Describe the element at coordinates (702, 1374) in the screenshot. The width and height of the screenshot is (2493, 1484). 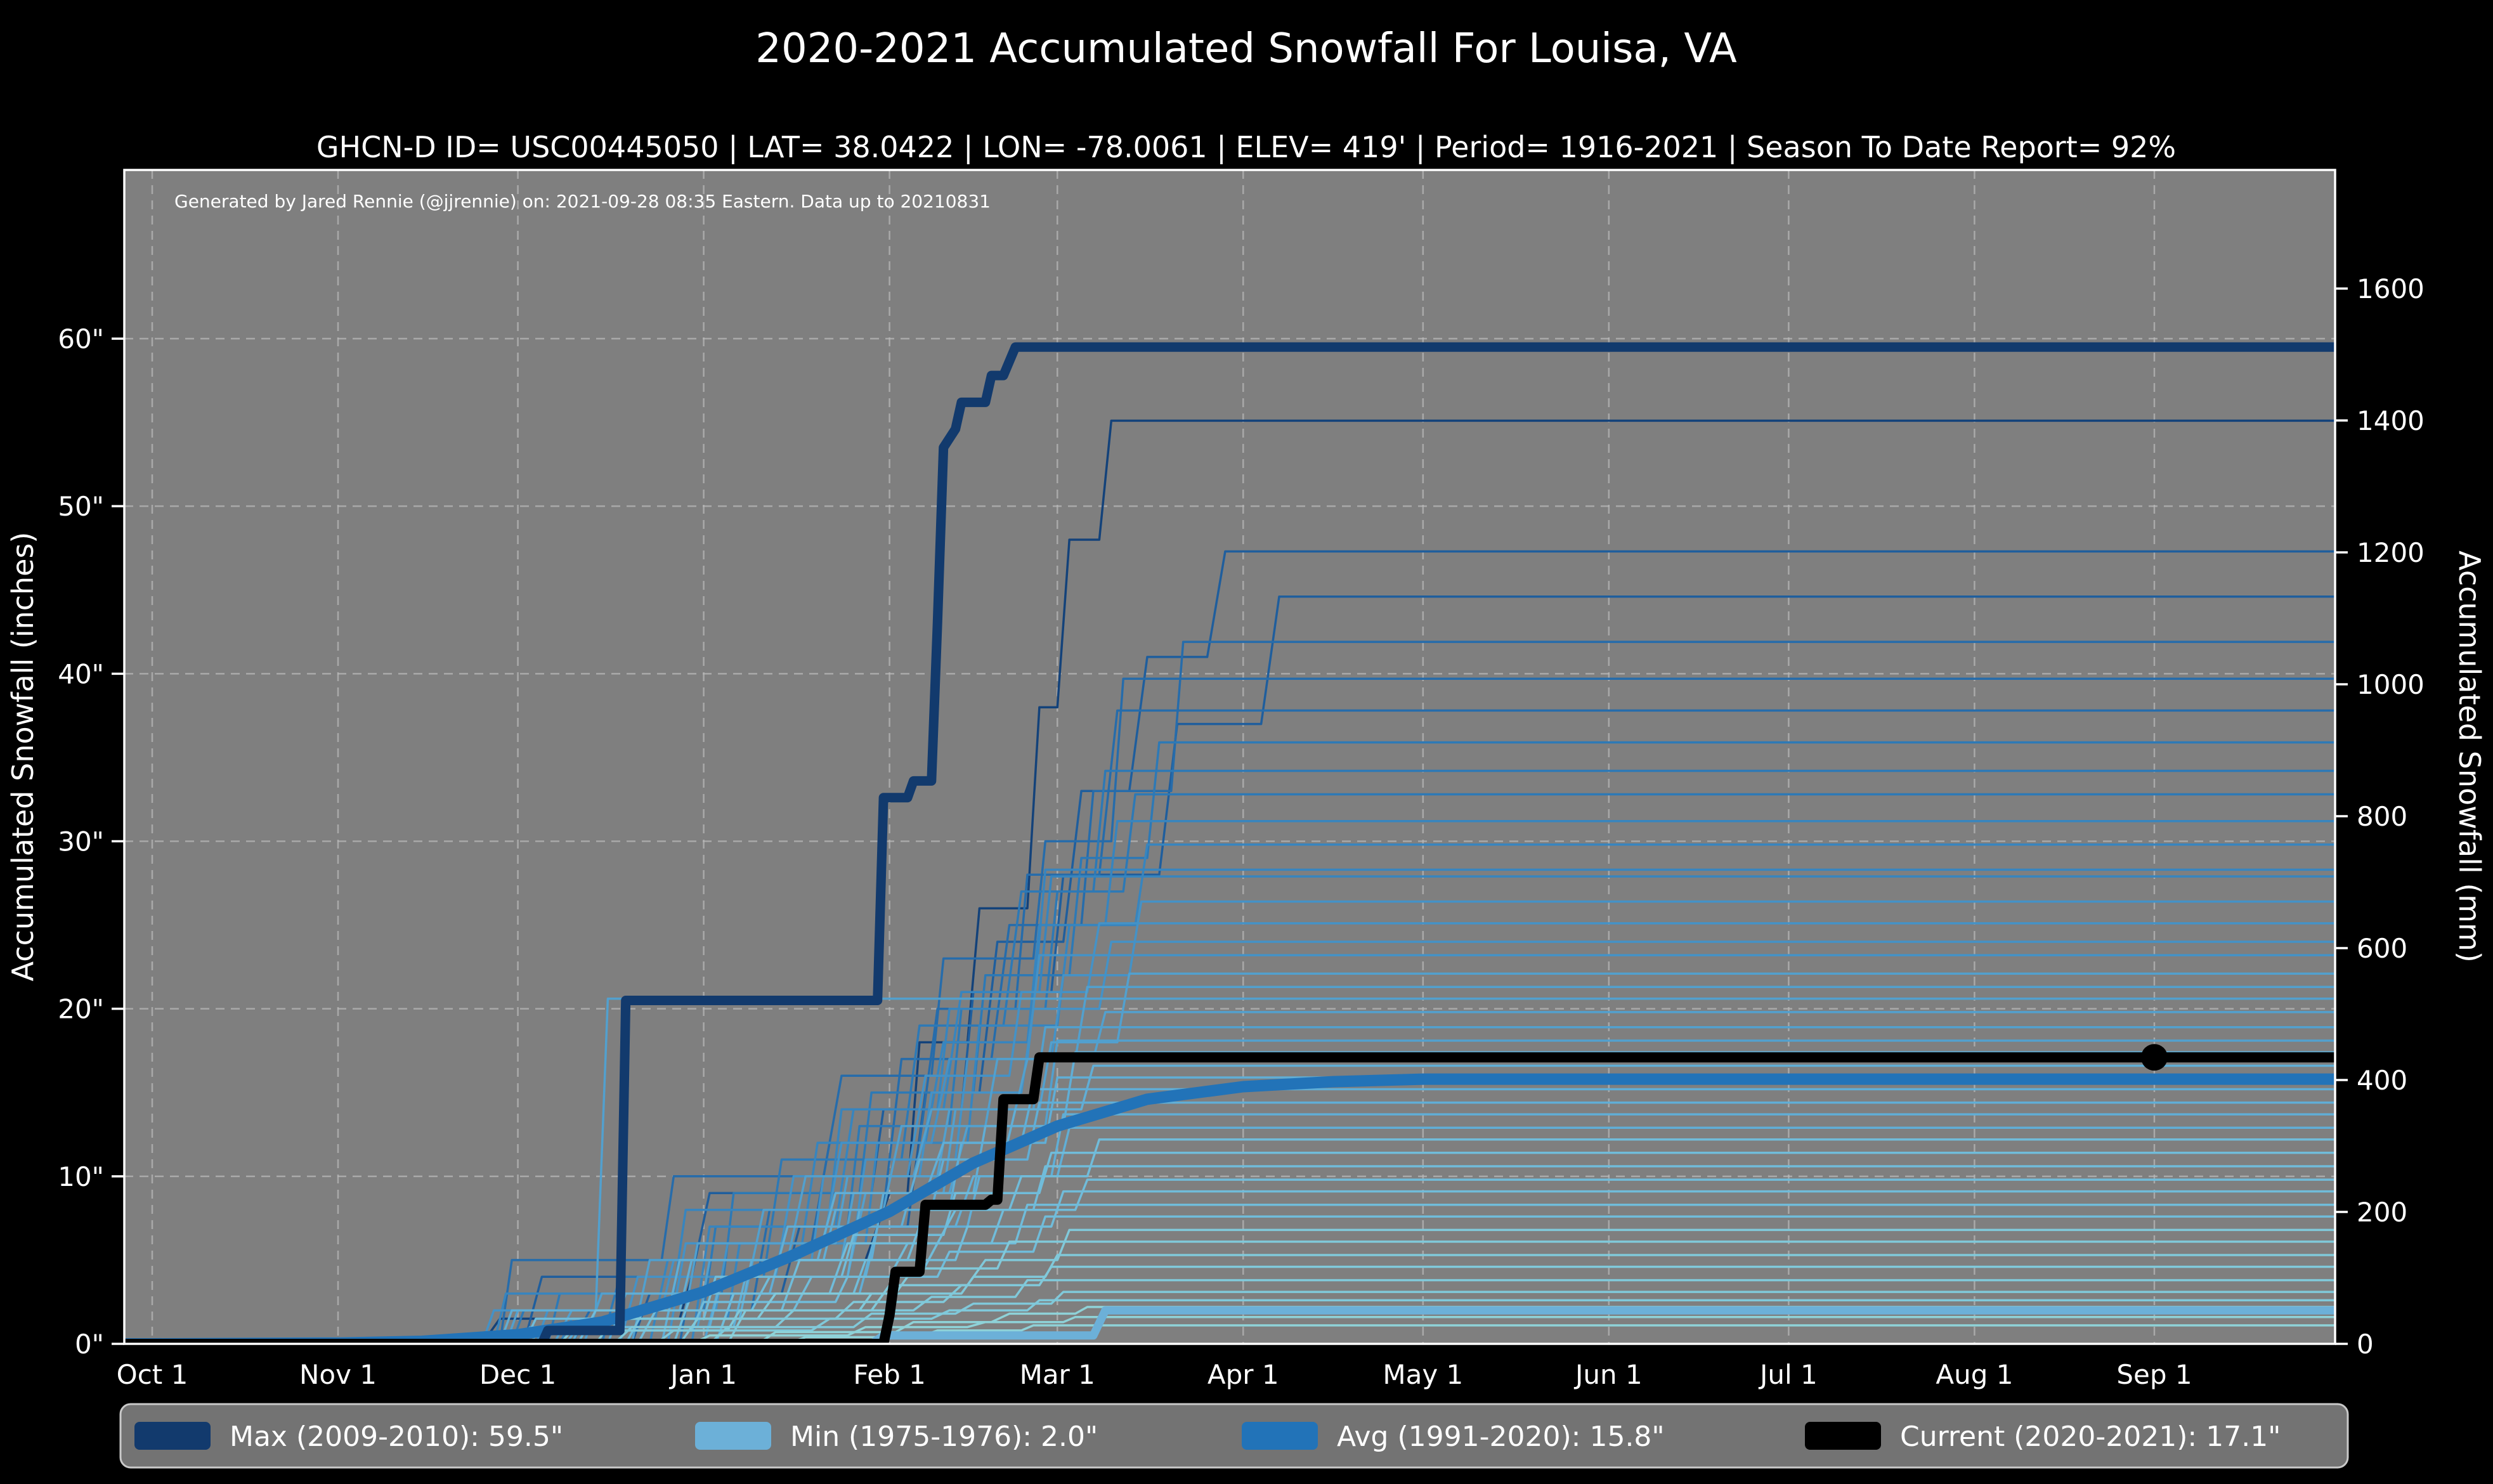
I see `month-label: Jan 1` at that location.